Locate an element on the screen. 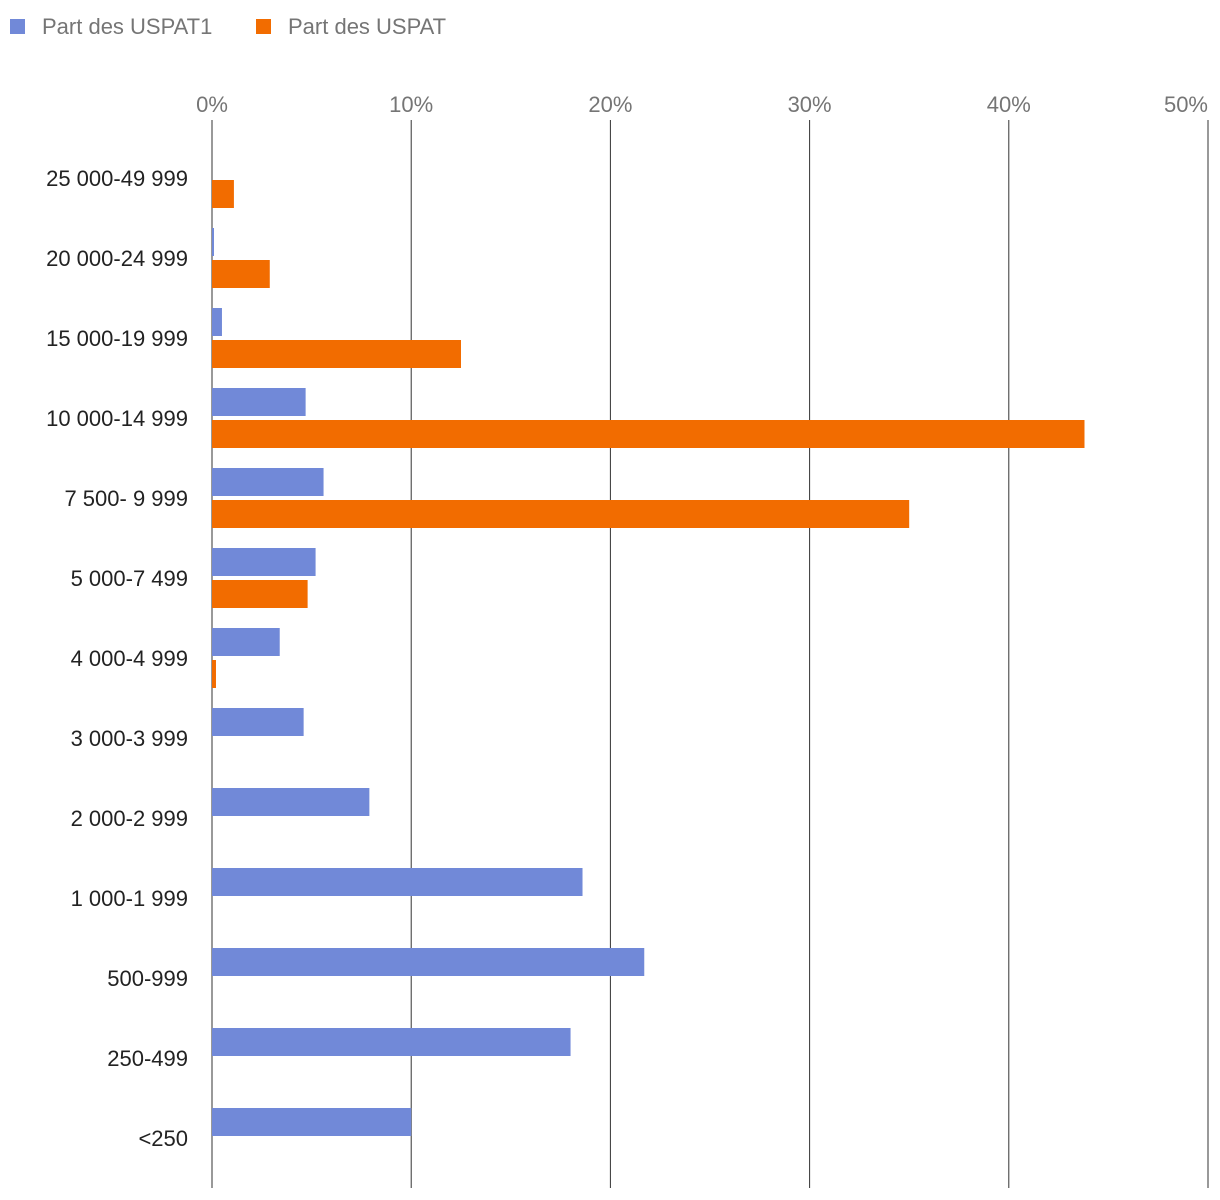 Image resolution: width=1220 pixels, height=1200 pixels. x-tick-label: 40% is located at coordinates (1009, 104).